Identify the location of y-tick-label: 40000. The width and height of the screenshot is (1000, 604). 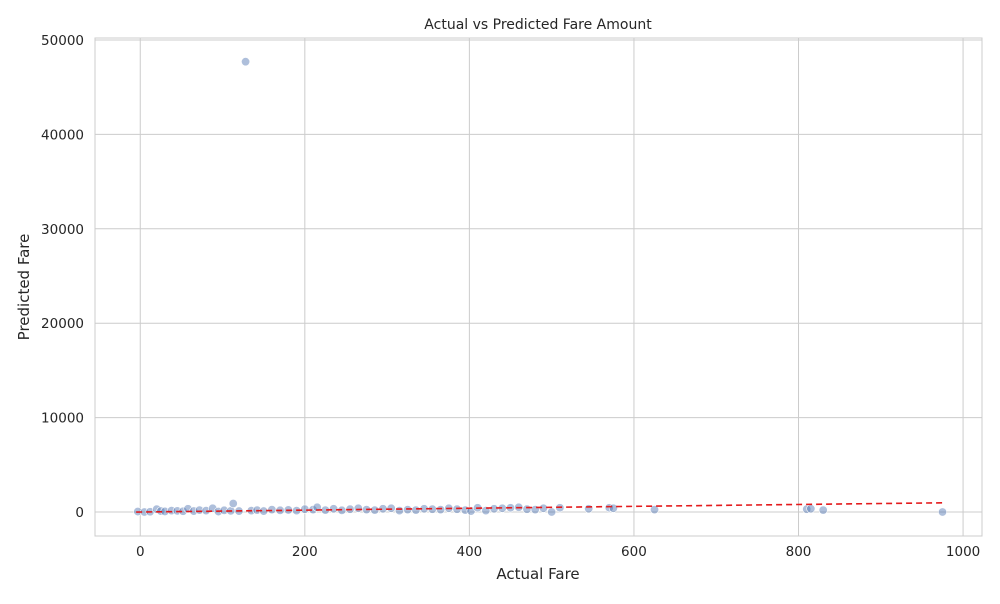
(62, 135).